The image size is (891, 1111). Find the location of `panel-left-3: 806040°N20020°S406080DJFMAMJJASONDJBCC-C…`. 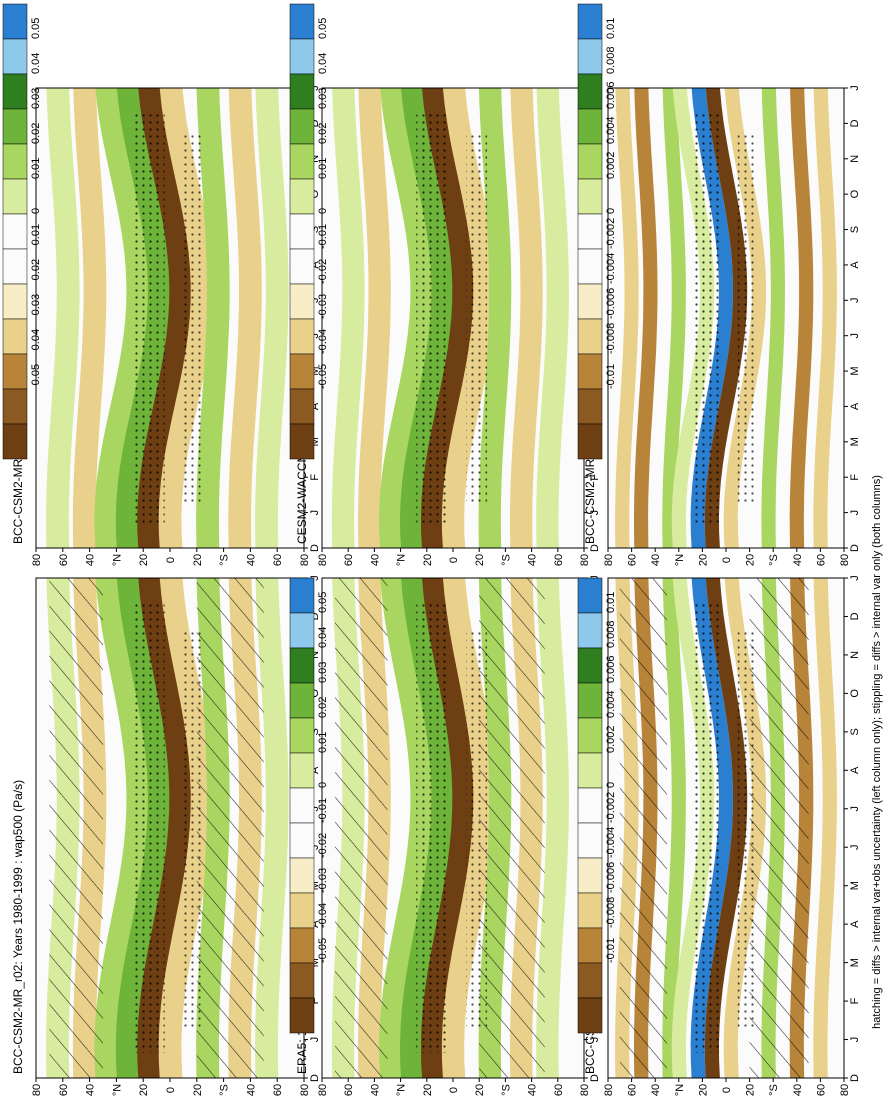

panel-left-3: 806040°N20020°S406080DJFMAMJJASONDJBCC-C… is located at coordinates (719, 835).